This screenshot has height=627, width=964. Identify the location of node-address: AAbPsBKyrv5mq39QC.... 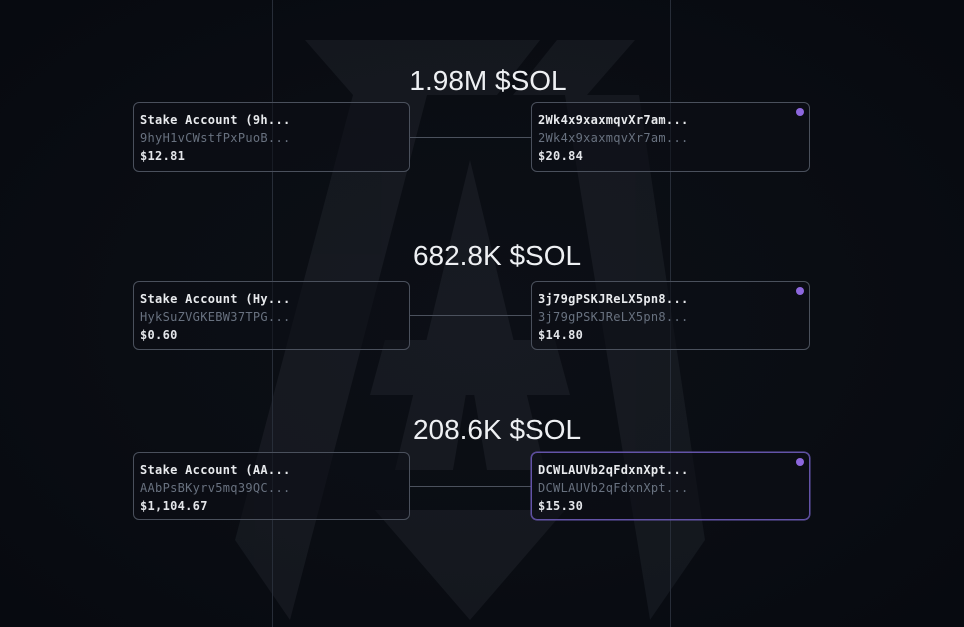
(215, 488).